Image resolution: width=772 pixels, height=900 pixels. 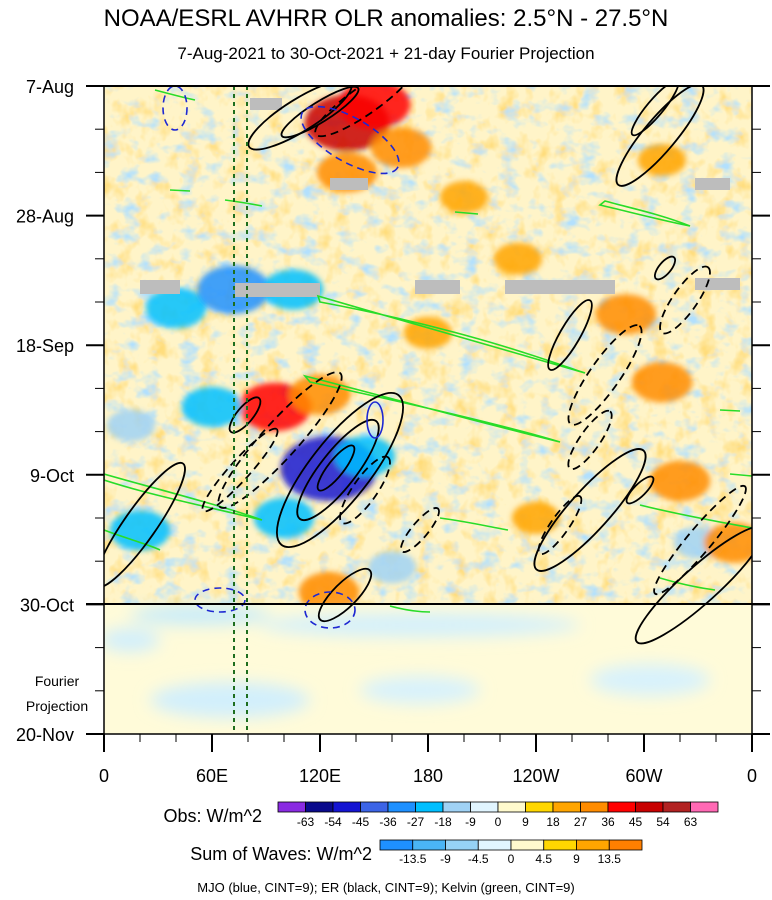 What do you see at coordinates (543, 859) in the screenshot?
I see `colorbar-tick-label: 4.5` at bounding box center [543, 859].